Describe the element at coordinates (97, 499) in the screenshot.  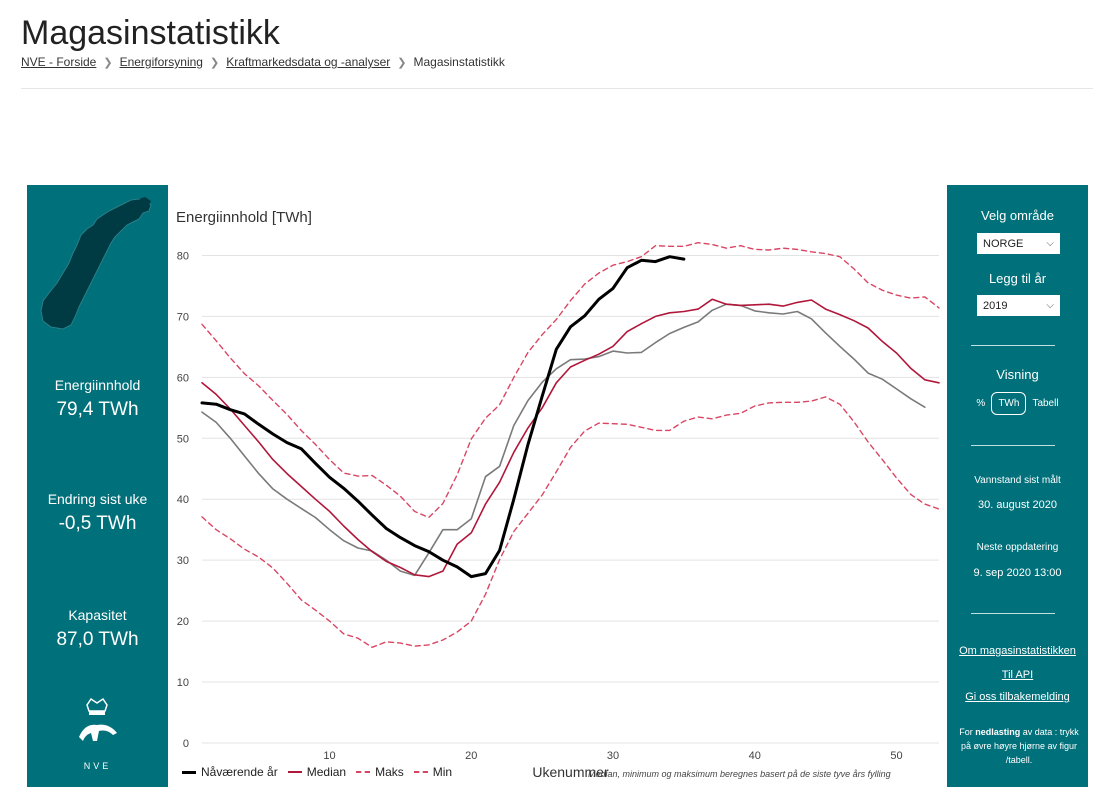
I see `change-label: Endring sist uke` at that location.